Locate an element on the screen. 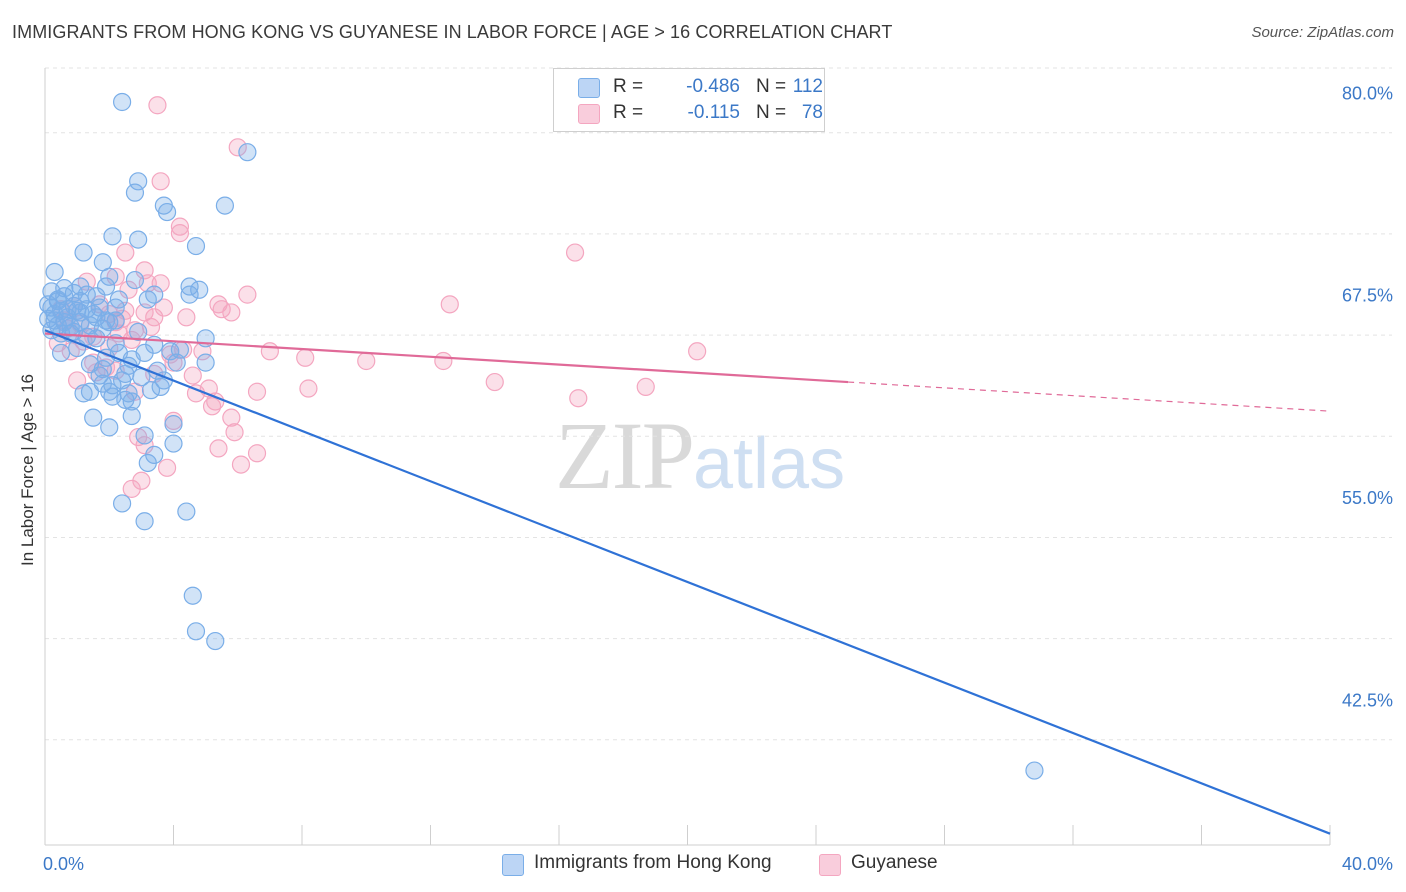 The width and height of the screenshot is (1406, 892). y-tick-label: 67.5% is located at coordinates (1367, 296).